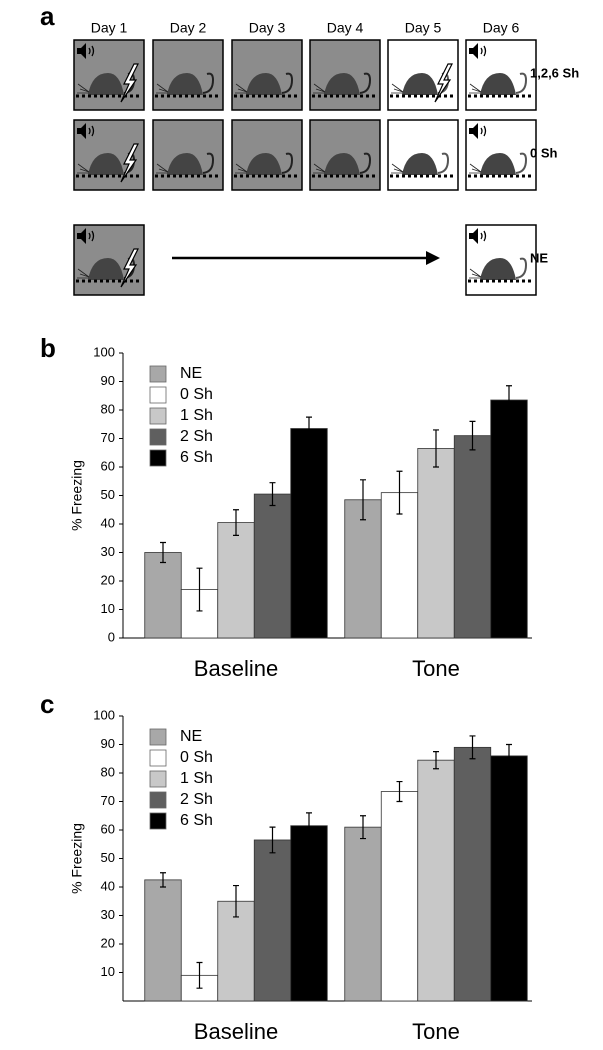 This screenshot has height=1050, width=603. What do you see at coordinates (196, 457) in the screenshot?
I see `legend-label: 6 Sh` at bounding box center [196, 457].